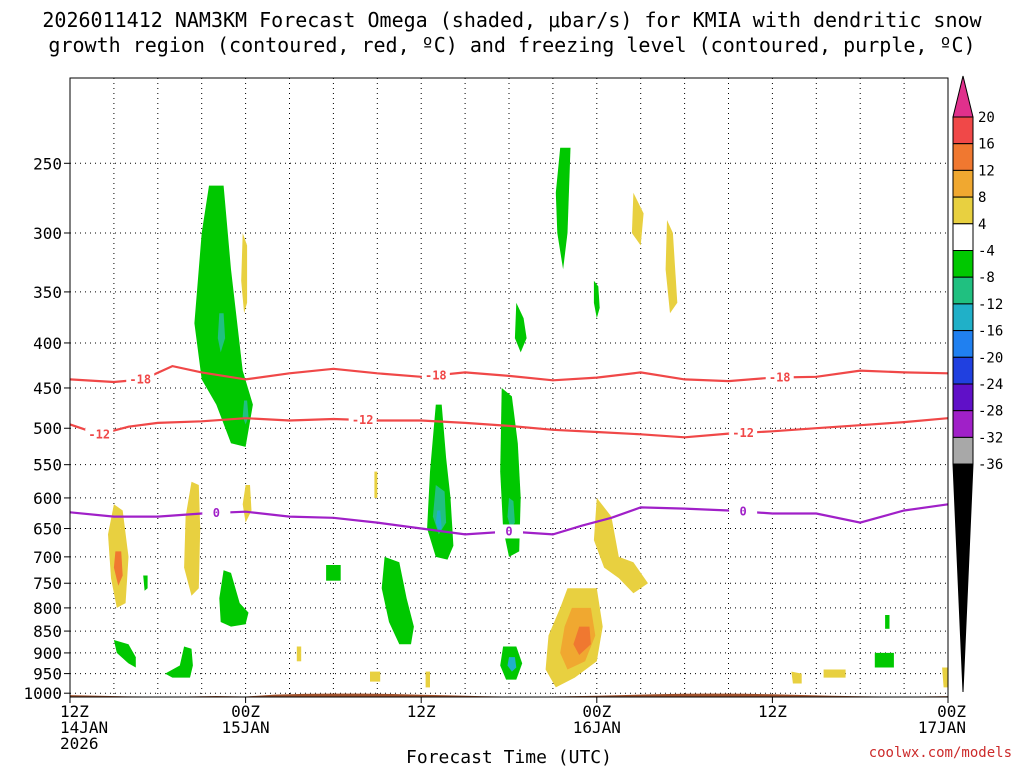  What do you see at coordinates (42, 693) in the screenshot?
I see `y-tick-label: 1000` at bounding box center [42, 693].